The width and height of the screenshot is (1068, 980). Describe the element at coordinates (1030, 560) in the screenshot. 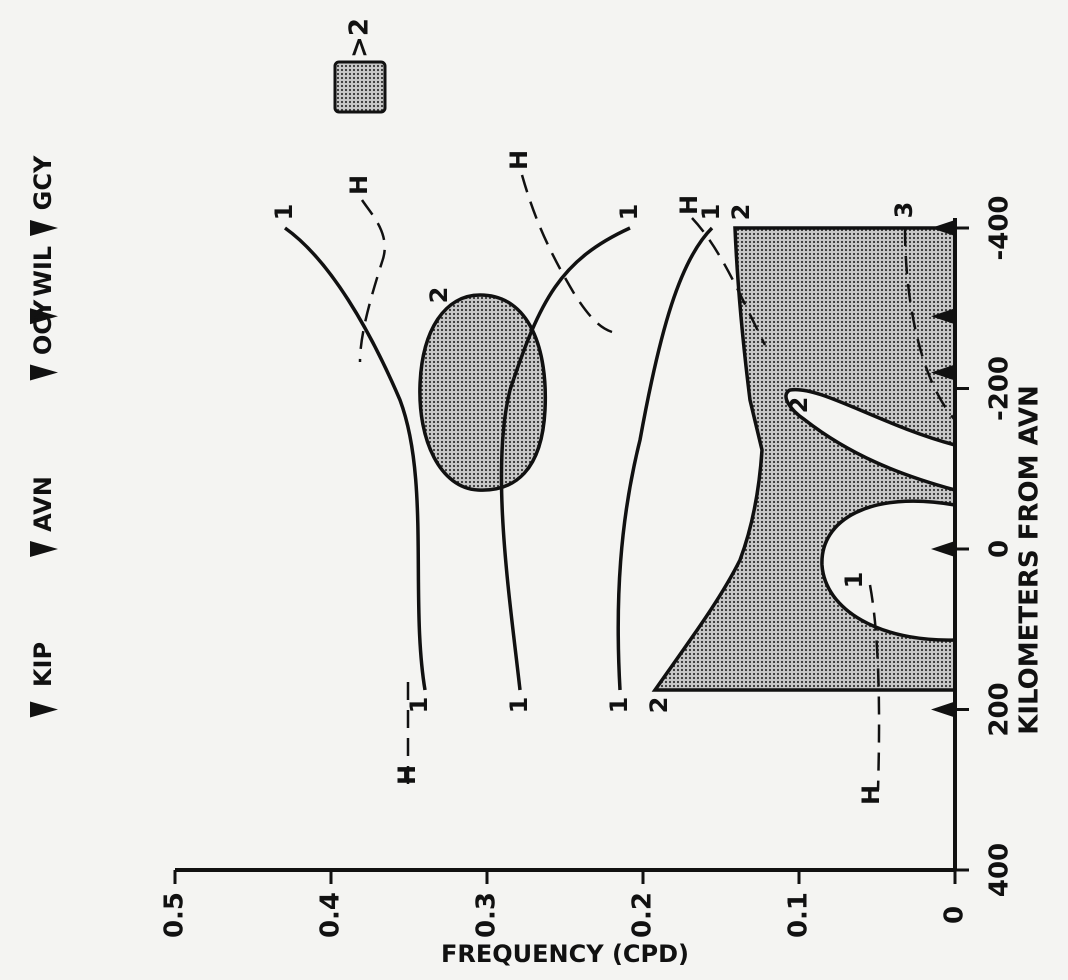

I see `y-axis-label: KILOMETERS FROM AVN` at that location.